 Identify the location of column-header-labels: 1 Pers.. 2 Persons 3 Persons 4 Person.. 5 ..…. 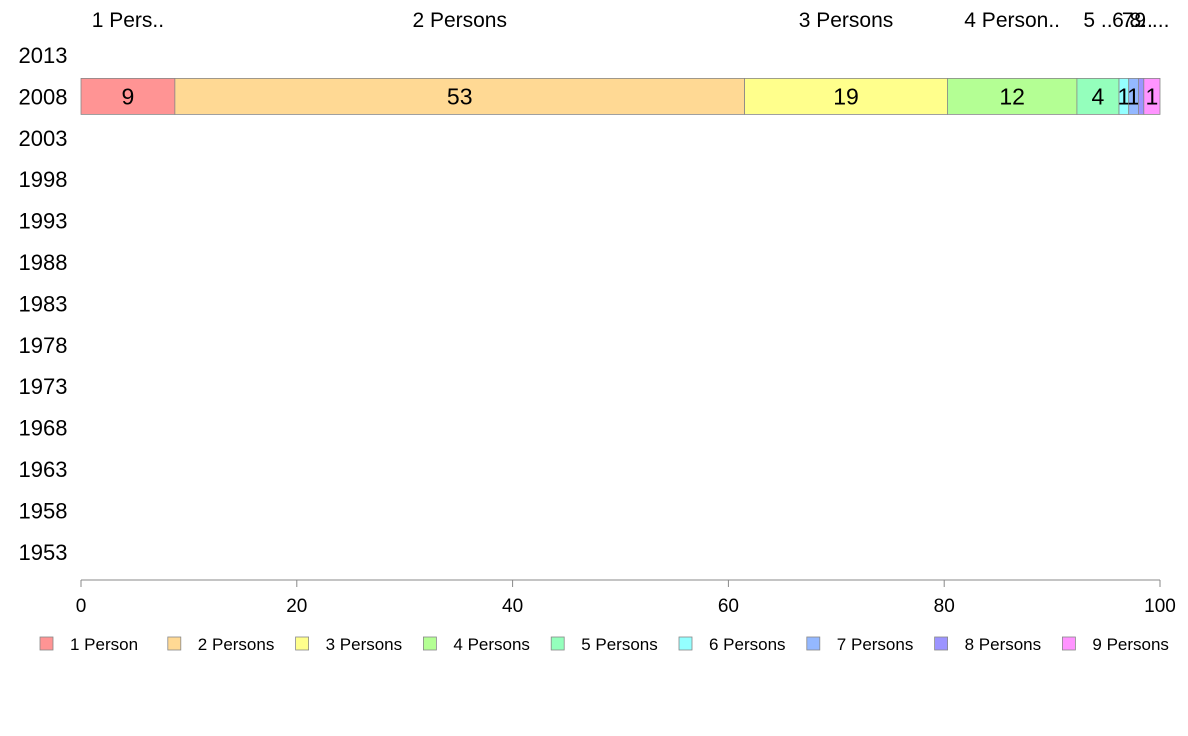
(631, 20).